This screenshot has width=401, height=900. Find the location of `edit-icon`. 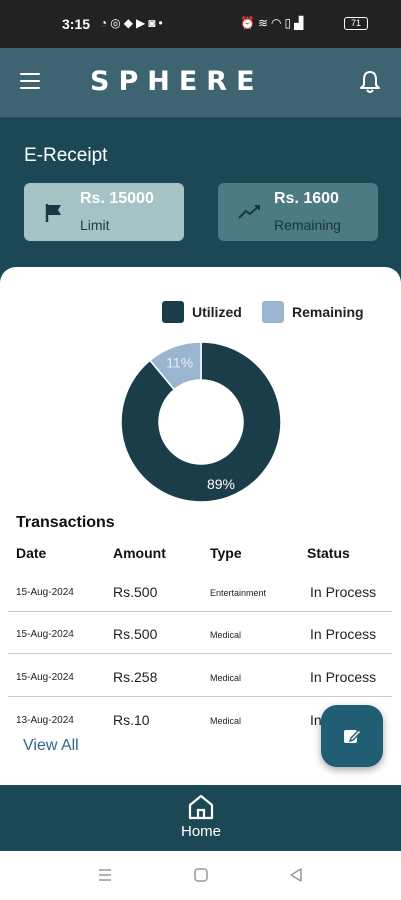

edit-icon is located at coordinates (353, 736).